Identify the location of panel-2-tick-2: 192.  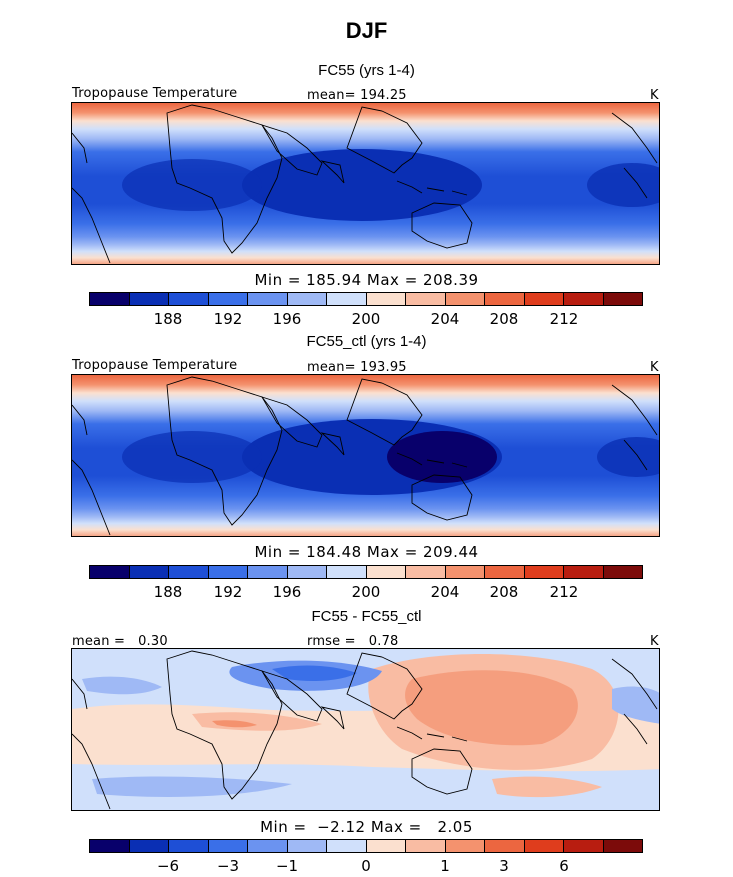
(228, 592).